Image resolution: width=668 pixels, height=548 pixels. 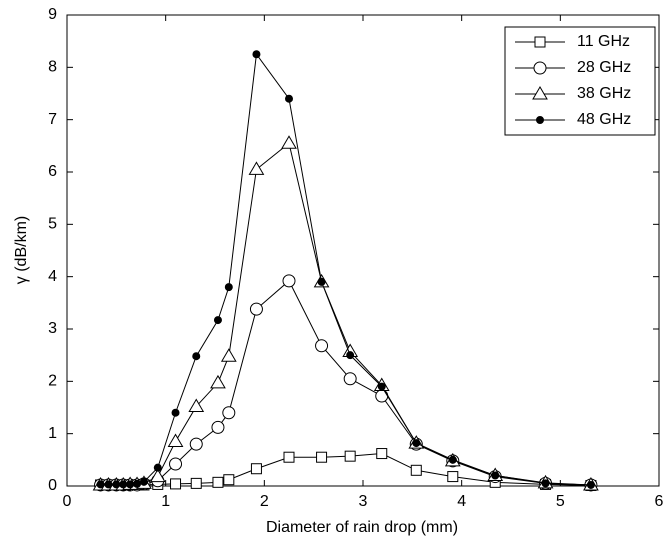 I want to click on y-axis-label: γ (dB/km), so click(x=21, y=250).